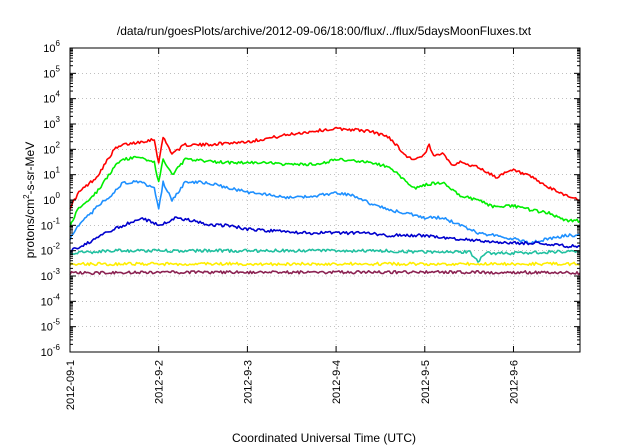  What do you see at coordinates (426, 382) in the screenshot?
I see `x-tick-label: 2012-9-5` at bounding box center [426, 382].